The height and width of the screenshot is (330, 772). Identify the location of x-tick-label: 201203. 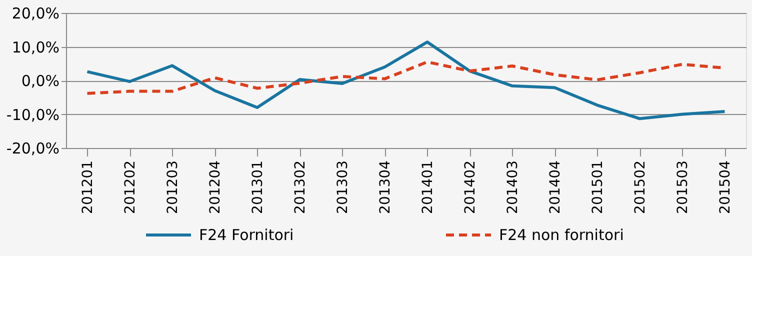
(172, 187).